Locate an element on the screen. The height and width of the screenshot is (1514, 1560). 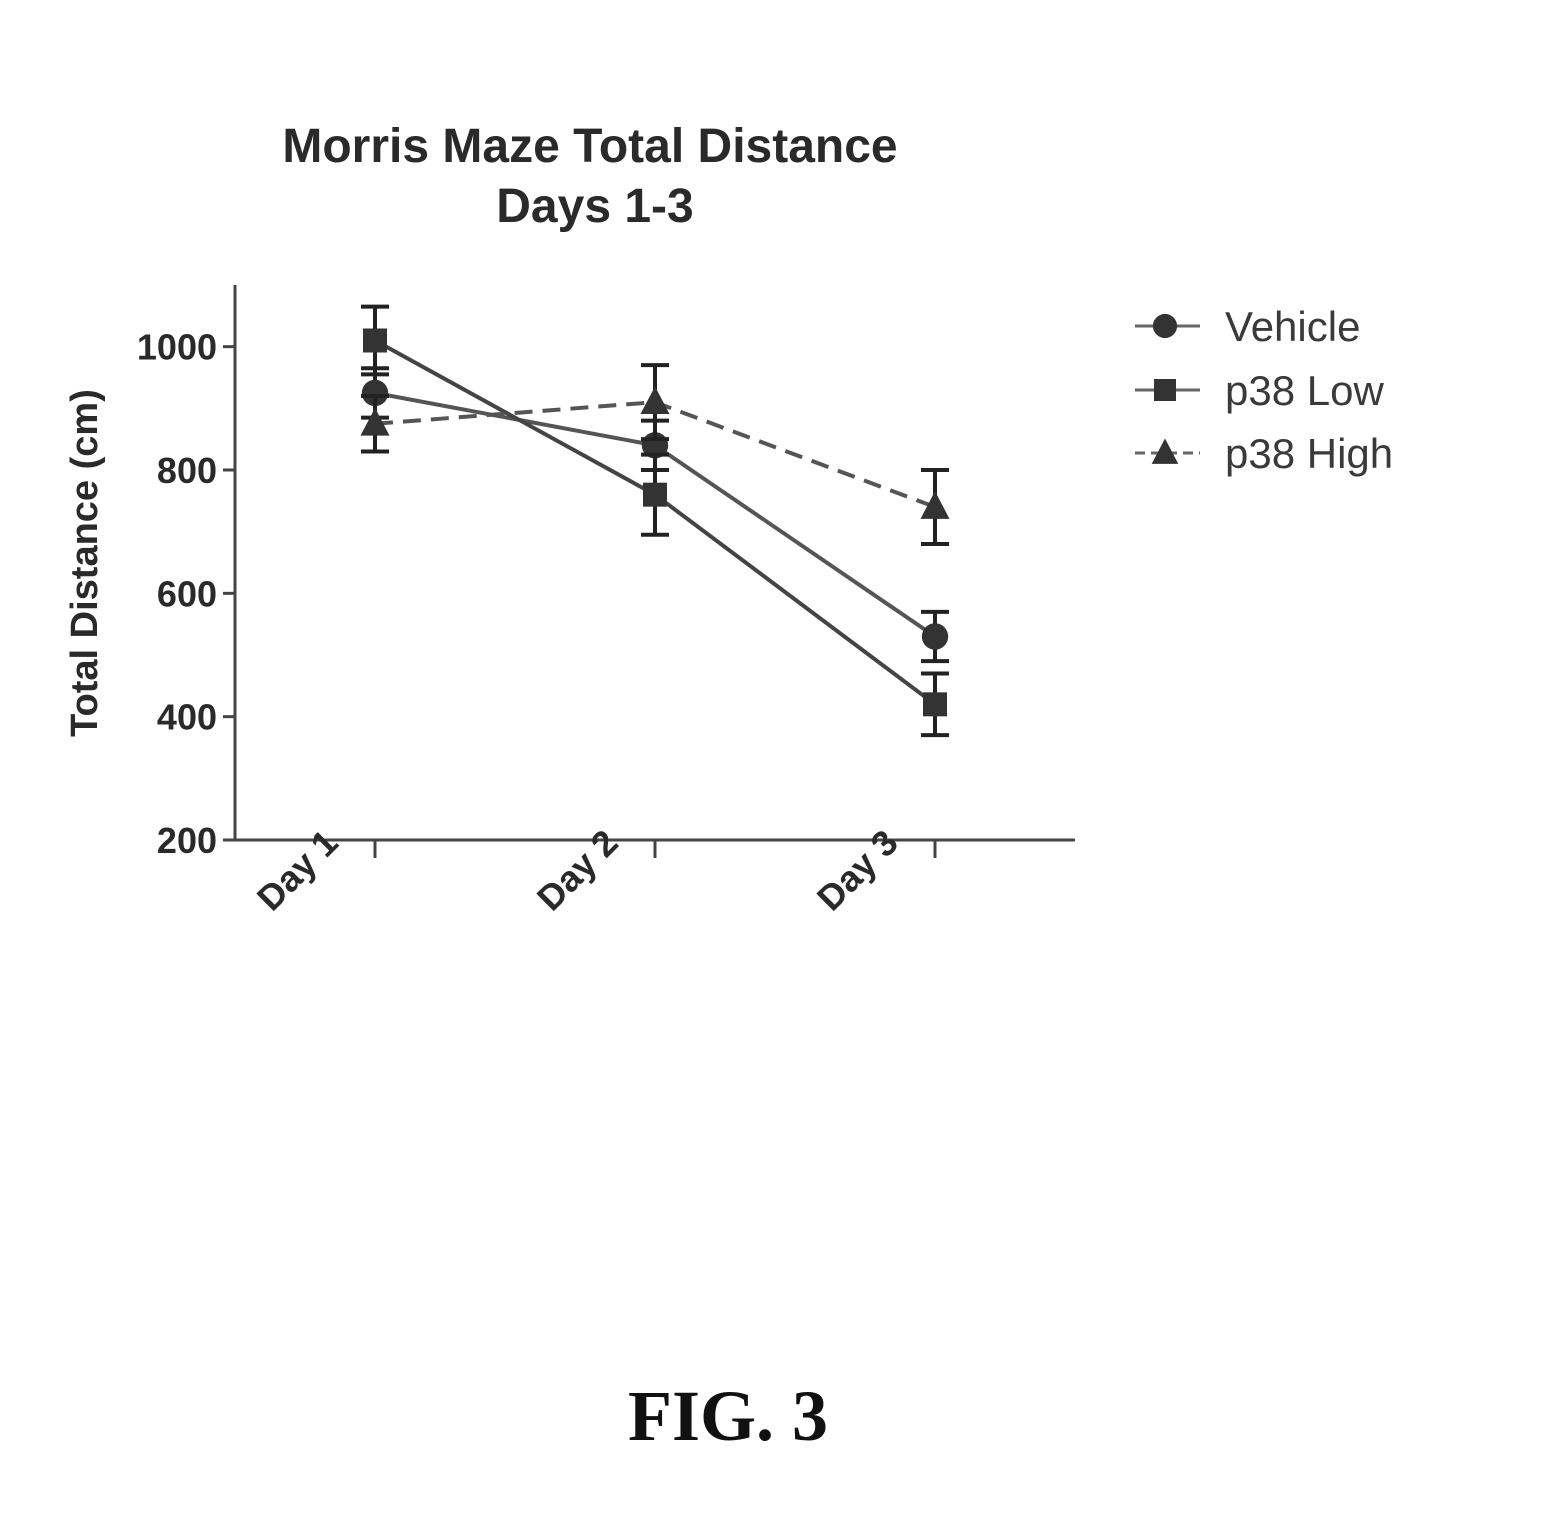
y-tick-label: 1000 is located at coordinates (177, 347).